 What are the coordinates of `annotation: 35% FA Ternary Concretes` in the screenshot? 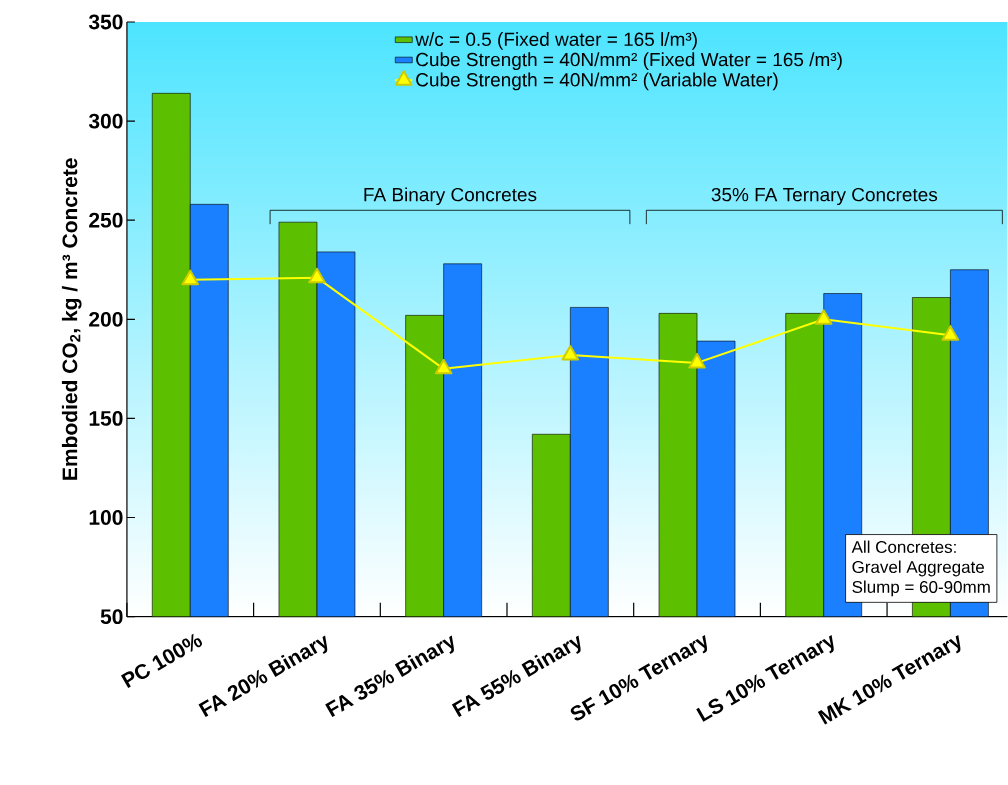 It's located at (824, 197).